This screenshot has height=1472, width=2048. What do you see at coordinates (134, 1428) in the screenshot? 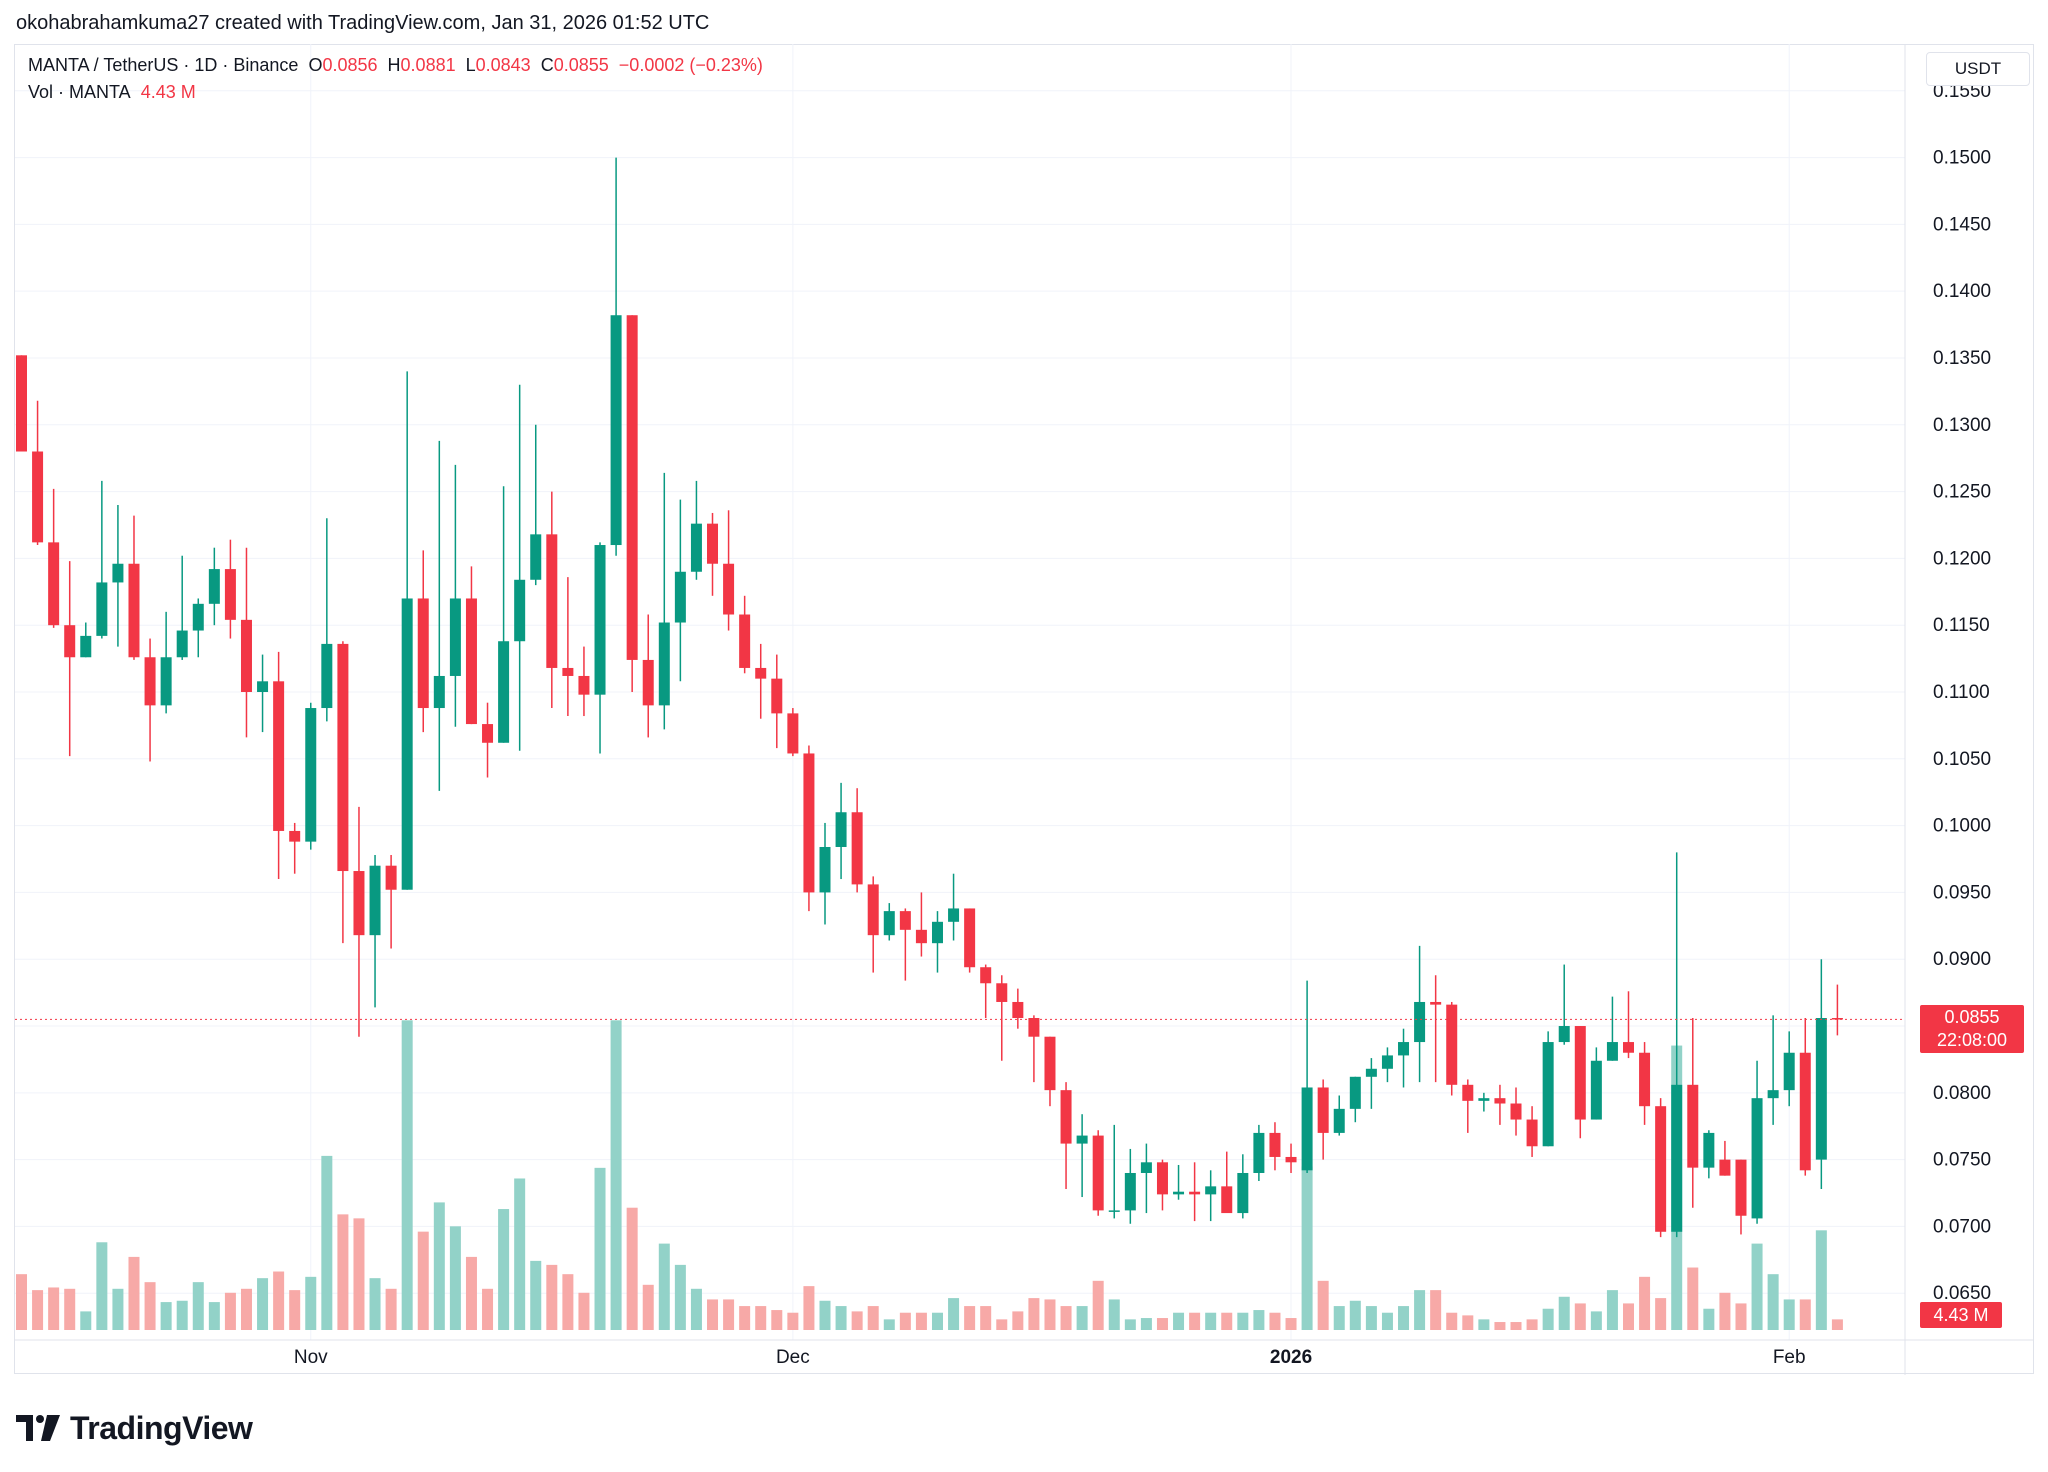
I see `tradingview-logo: TradingView` at bounding box center [134, 1428].